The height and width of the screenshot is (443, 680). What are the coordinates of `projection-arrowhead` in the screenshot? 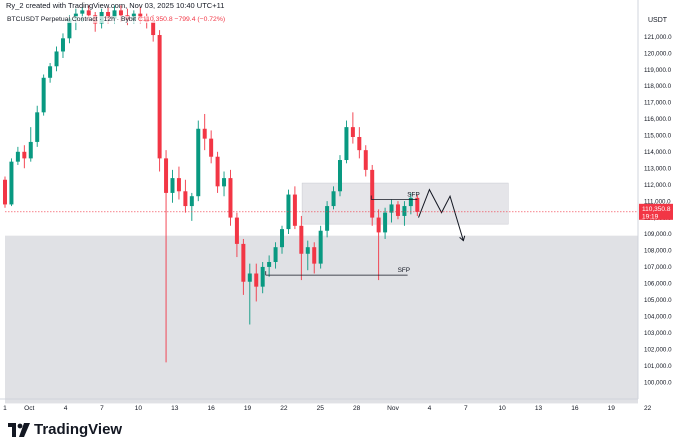 It's located at (462, 238).